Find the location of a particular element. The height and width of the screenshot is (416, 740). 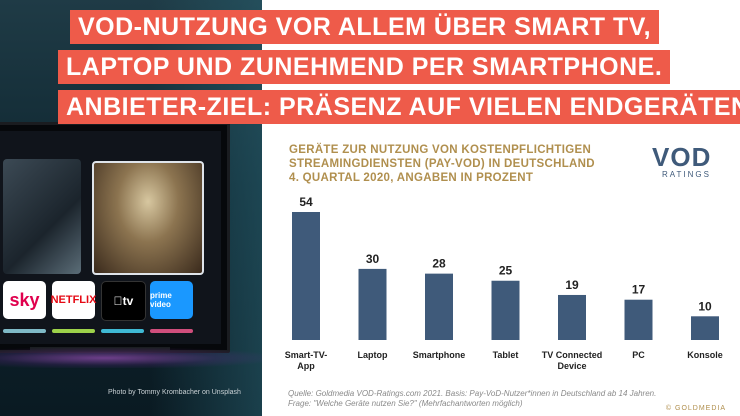

prime-video-app-tile: prime video is located at coordinates (171, 300).